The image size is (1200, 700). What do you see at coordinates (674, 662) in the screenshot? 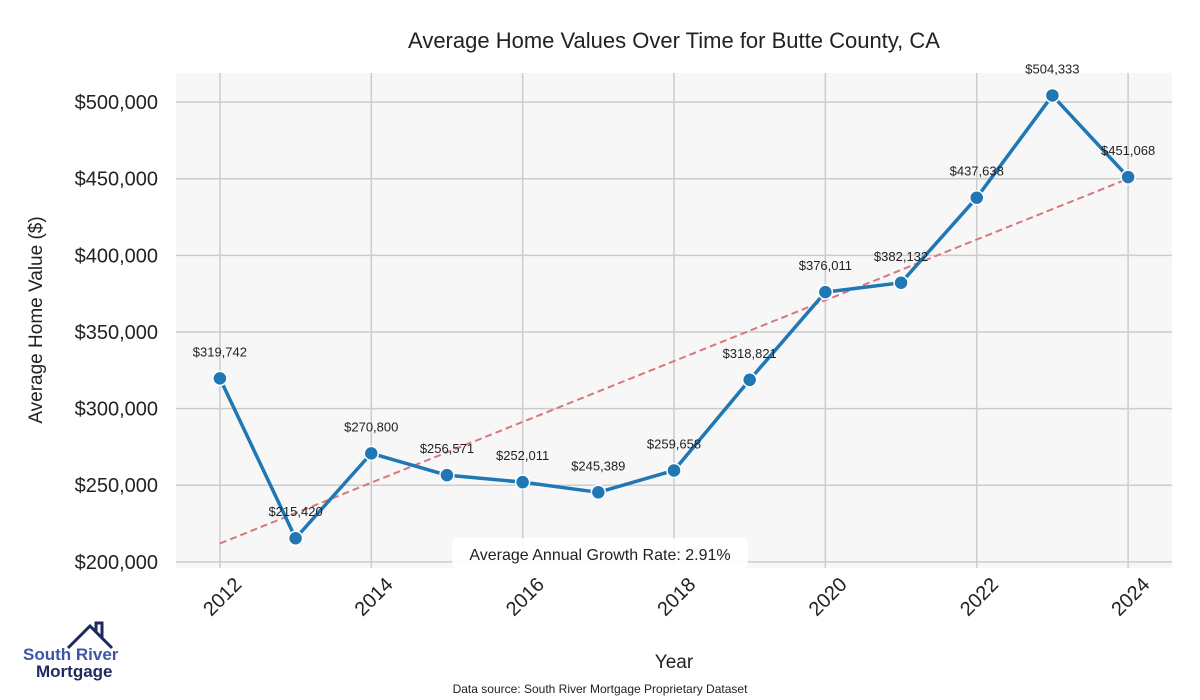
I see `x-axis-label: Year` at bounding box center [674, 662].